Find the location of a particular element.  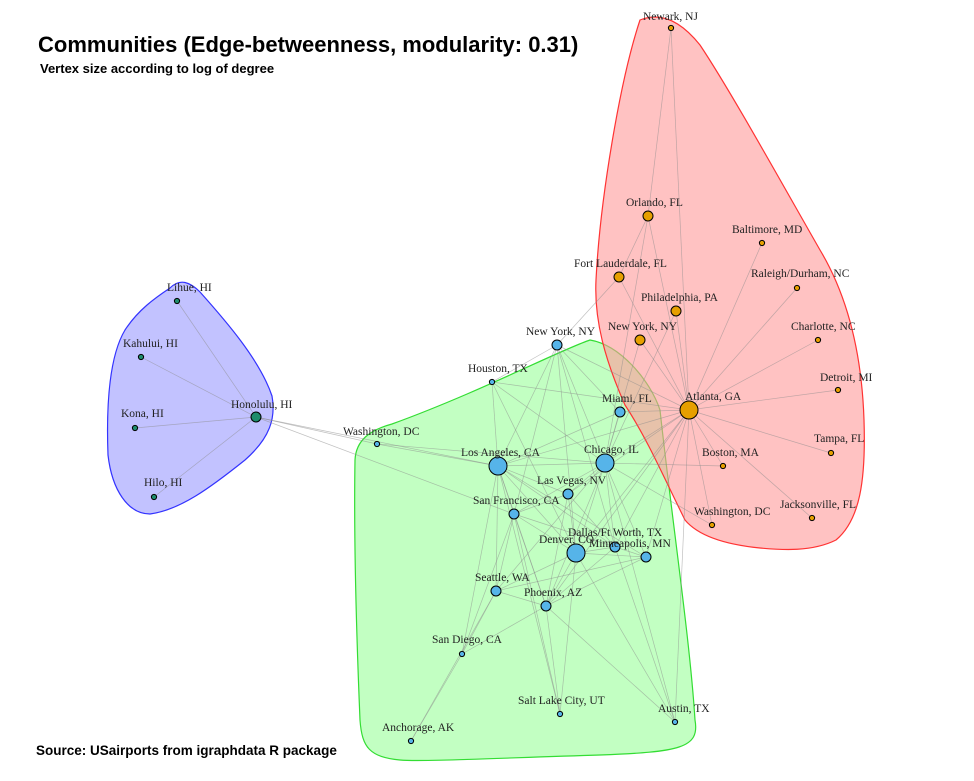

vertex-label-detroit: Detroit, MI is located at coordinates (846, 378).